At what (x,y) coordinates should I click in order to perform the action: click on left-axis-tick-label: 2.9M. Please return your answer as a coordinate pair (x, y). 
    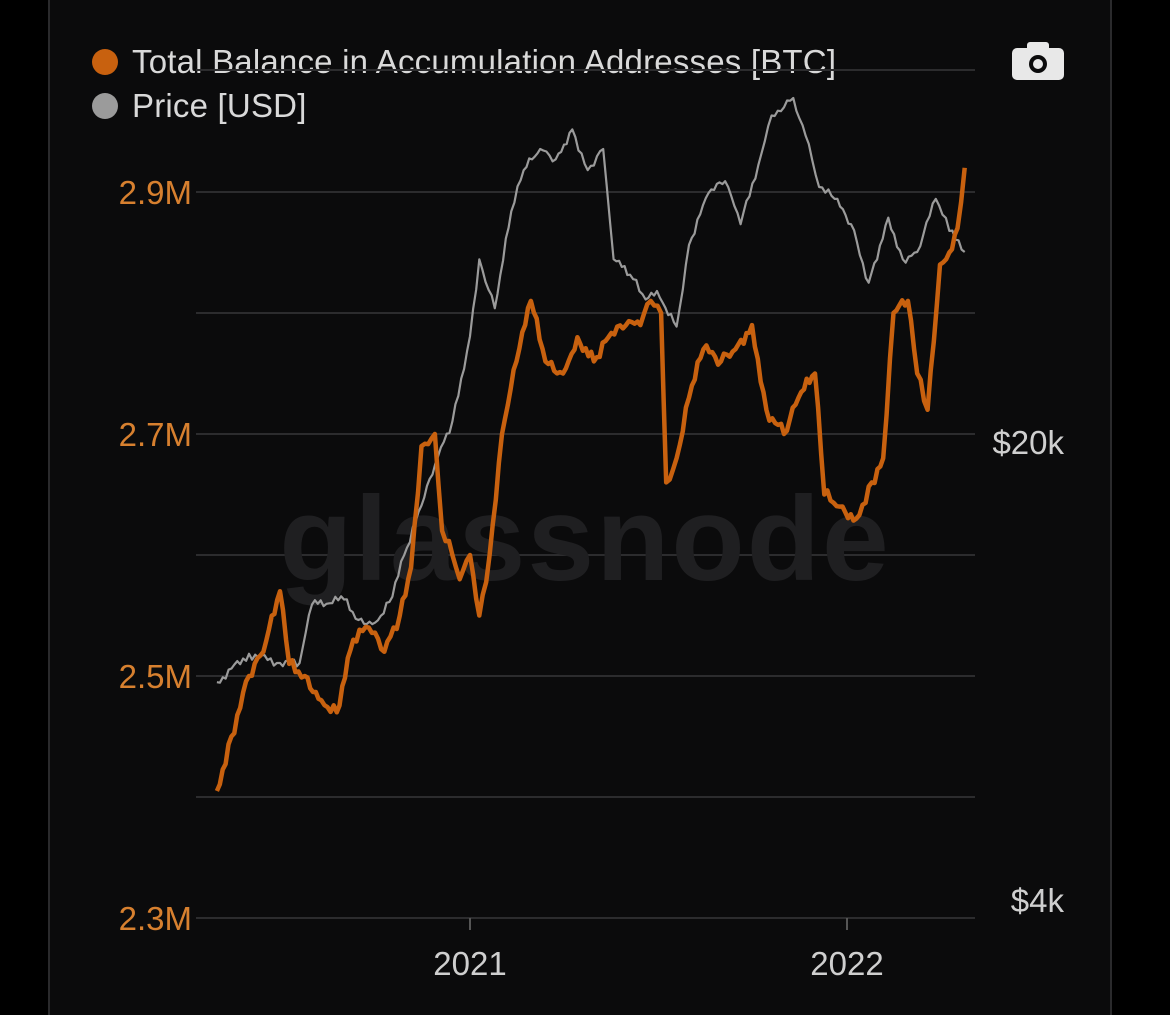
    Looking at the image, I should click on (155, 192).